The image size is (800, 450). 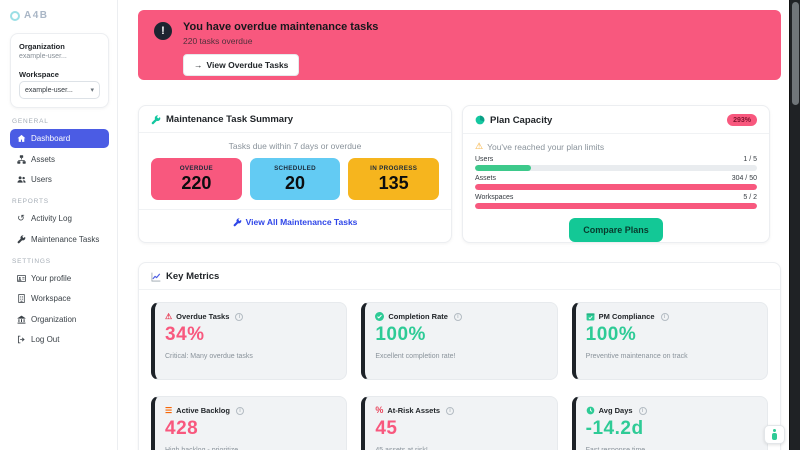 What do you see at coordinates (230, 119) in the screenshot?
I see `task-summary-title: Maintenance Task Summary` at bounding box center [230, 119].